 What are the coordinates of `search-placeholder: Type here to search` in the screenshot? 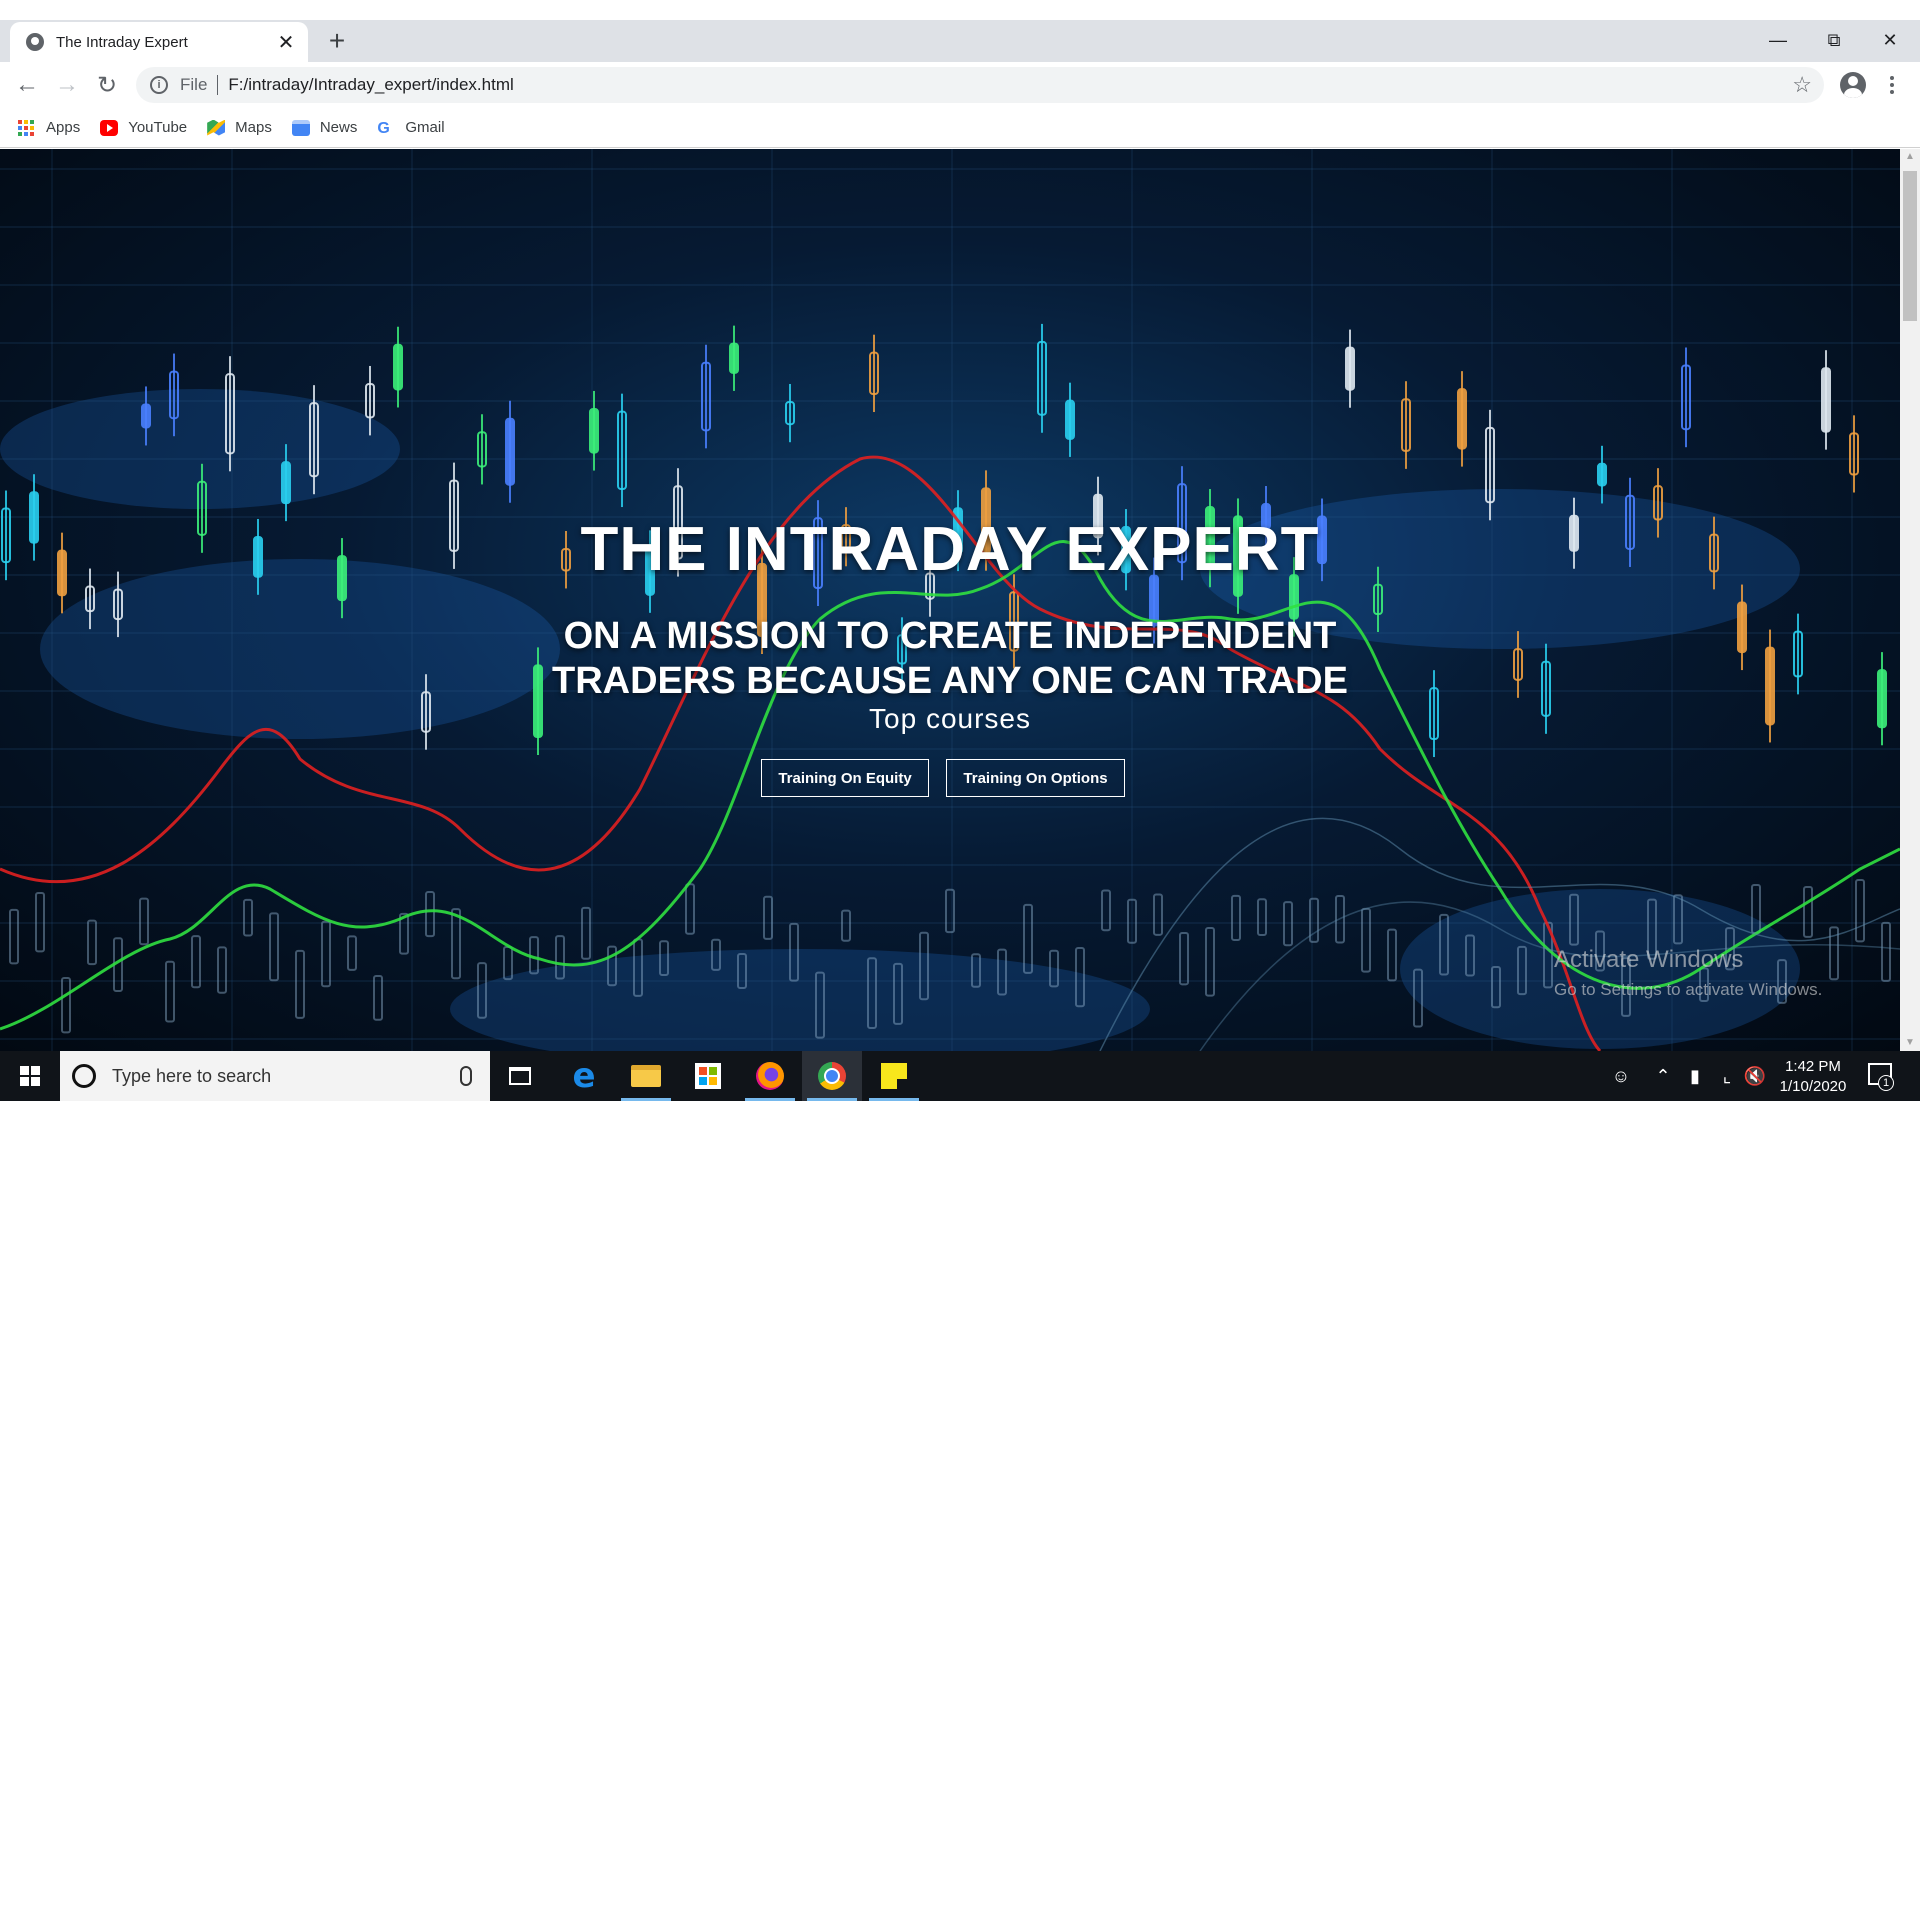 It's located at (192, 1075).